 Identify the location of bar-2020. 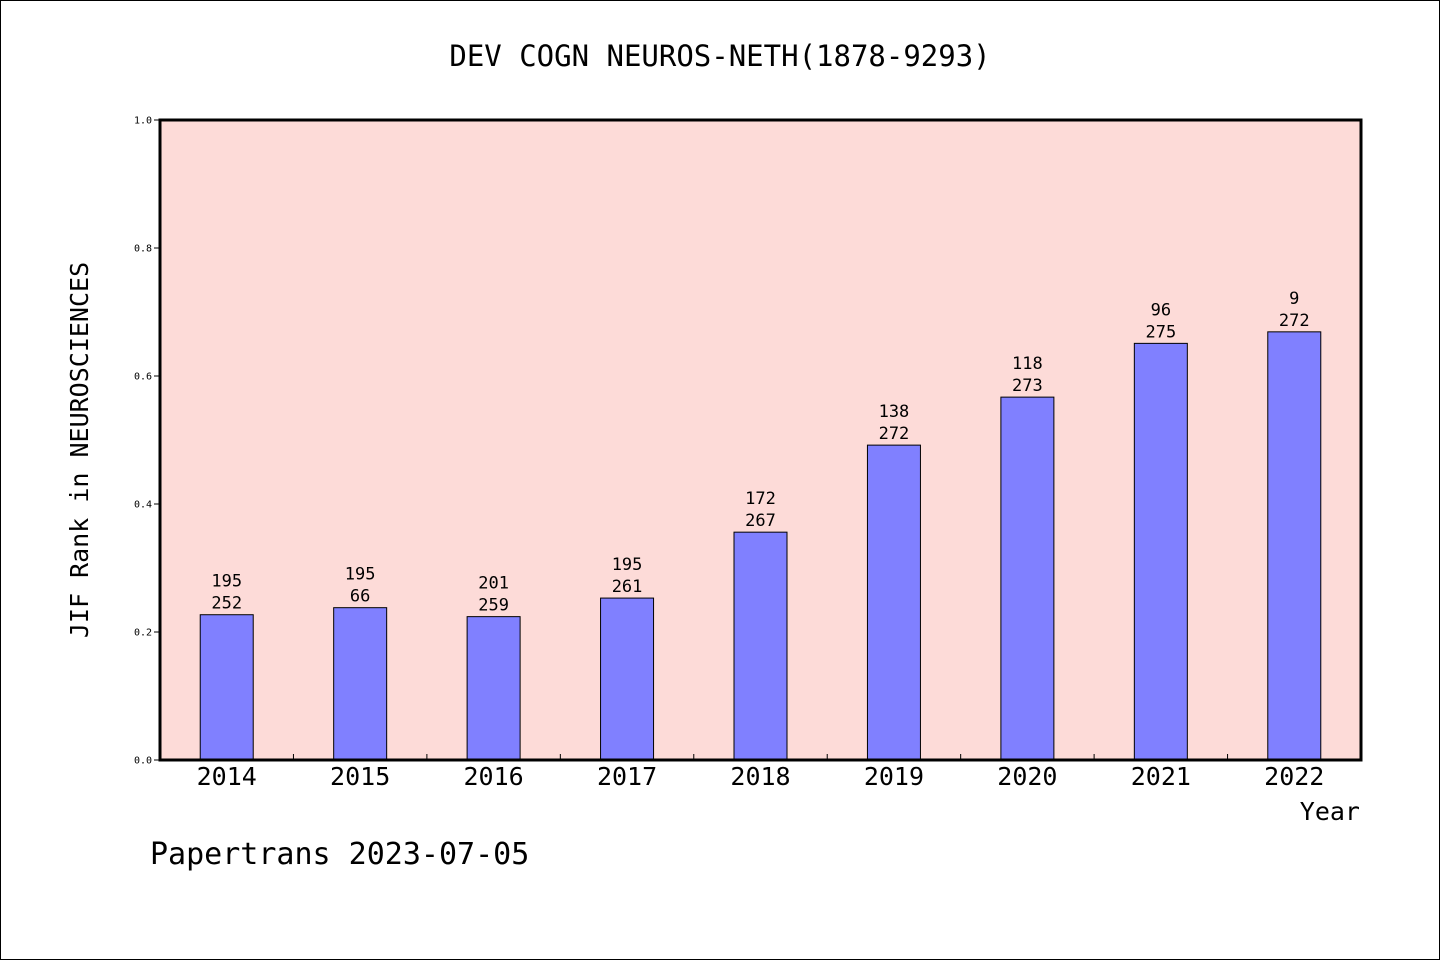
(1027, 578).